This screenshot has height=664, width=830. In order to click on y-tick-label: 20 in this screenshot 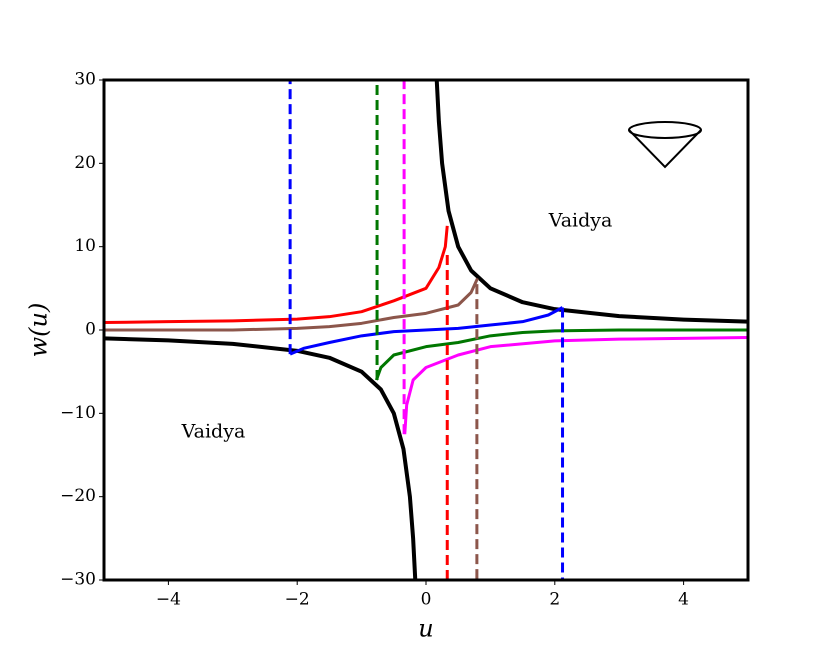, I will do `click(85, 163)`.